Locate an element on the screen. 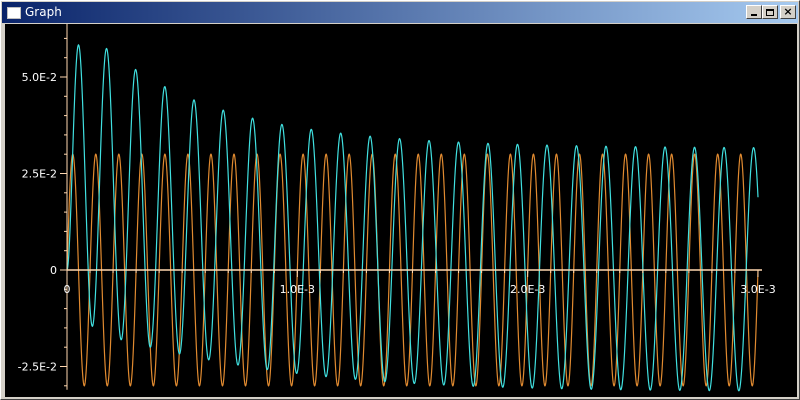 This screenshot has width=800, height=400. y-tick-label: -2.5E-2 is located at coordinates (37, 367).